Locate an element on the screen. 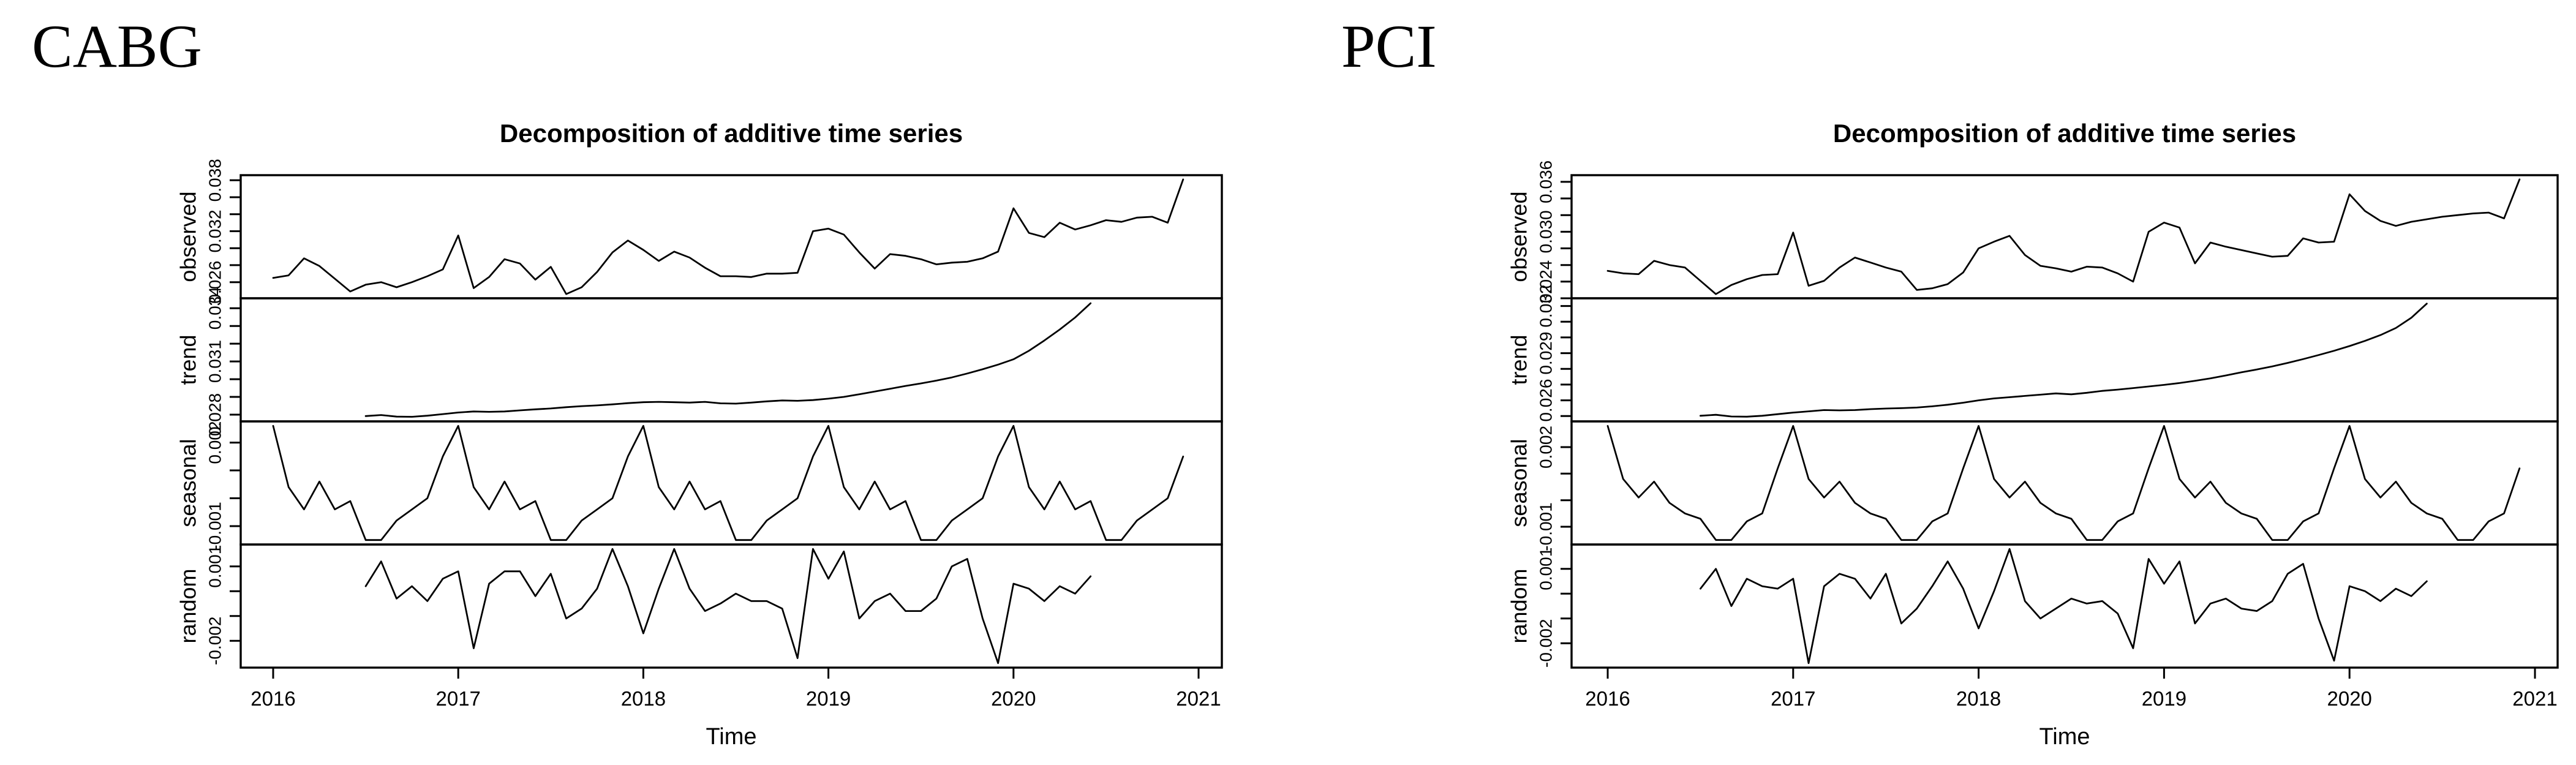 The width and height of the screenshot is (2576, 765). y-tick-label: 0.034 is located at coordinates (215, 308).